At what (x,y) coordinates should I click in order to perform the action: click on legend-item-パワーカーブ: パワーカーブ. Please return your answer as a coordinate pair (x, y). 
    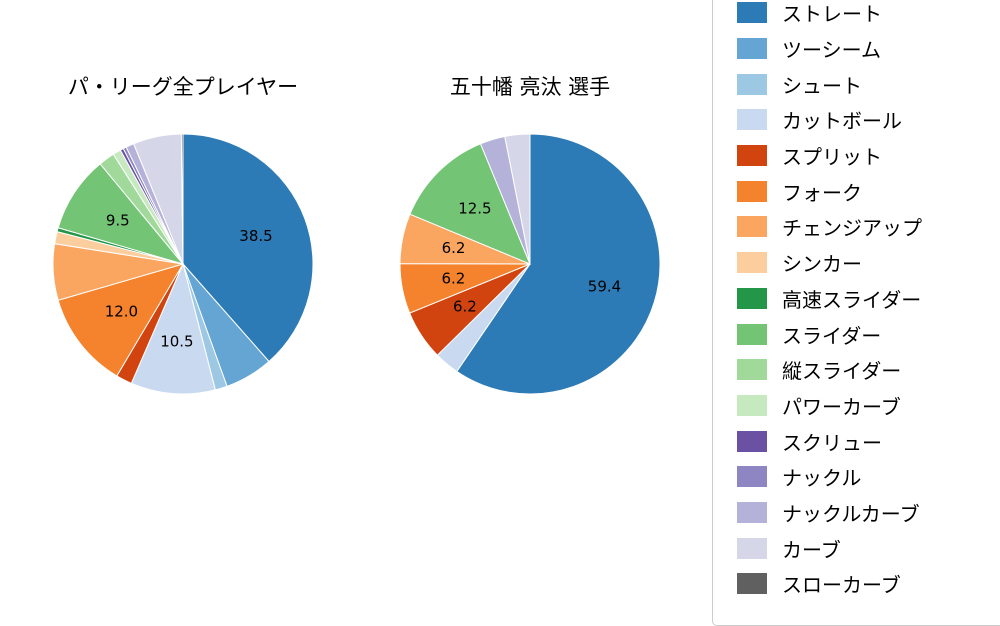
    Looking at the image, I should click on (868, 406).